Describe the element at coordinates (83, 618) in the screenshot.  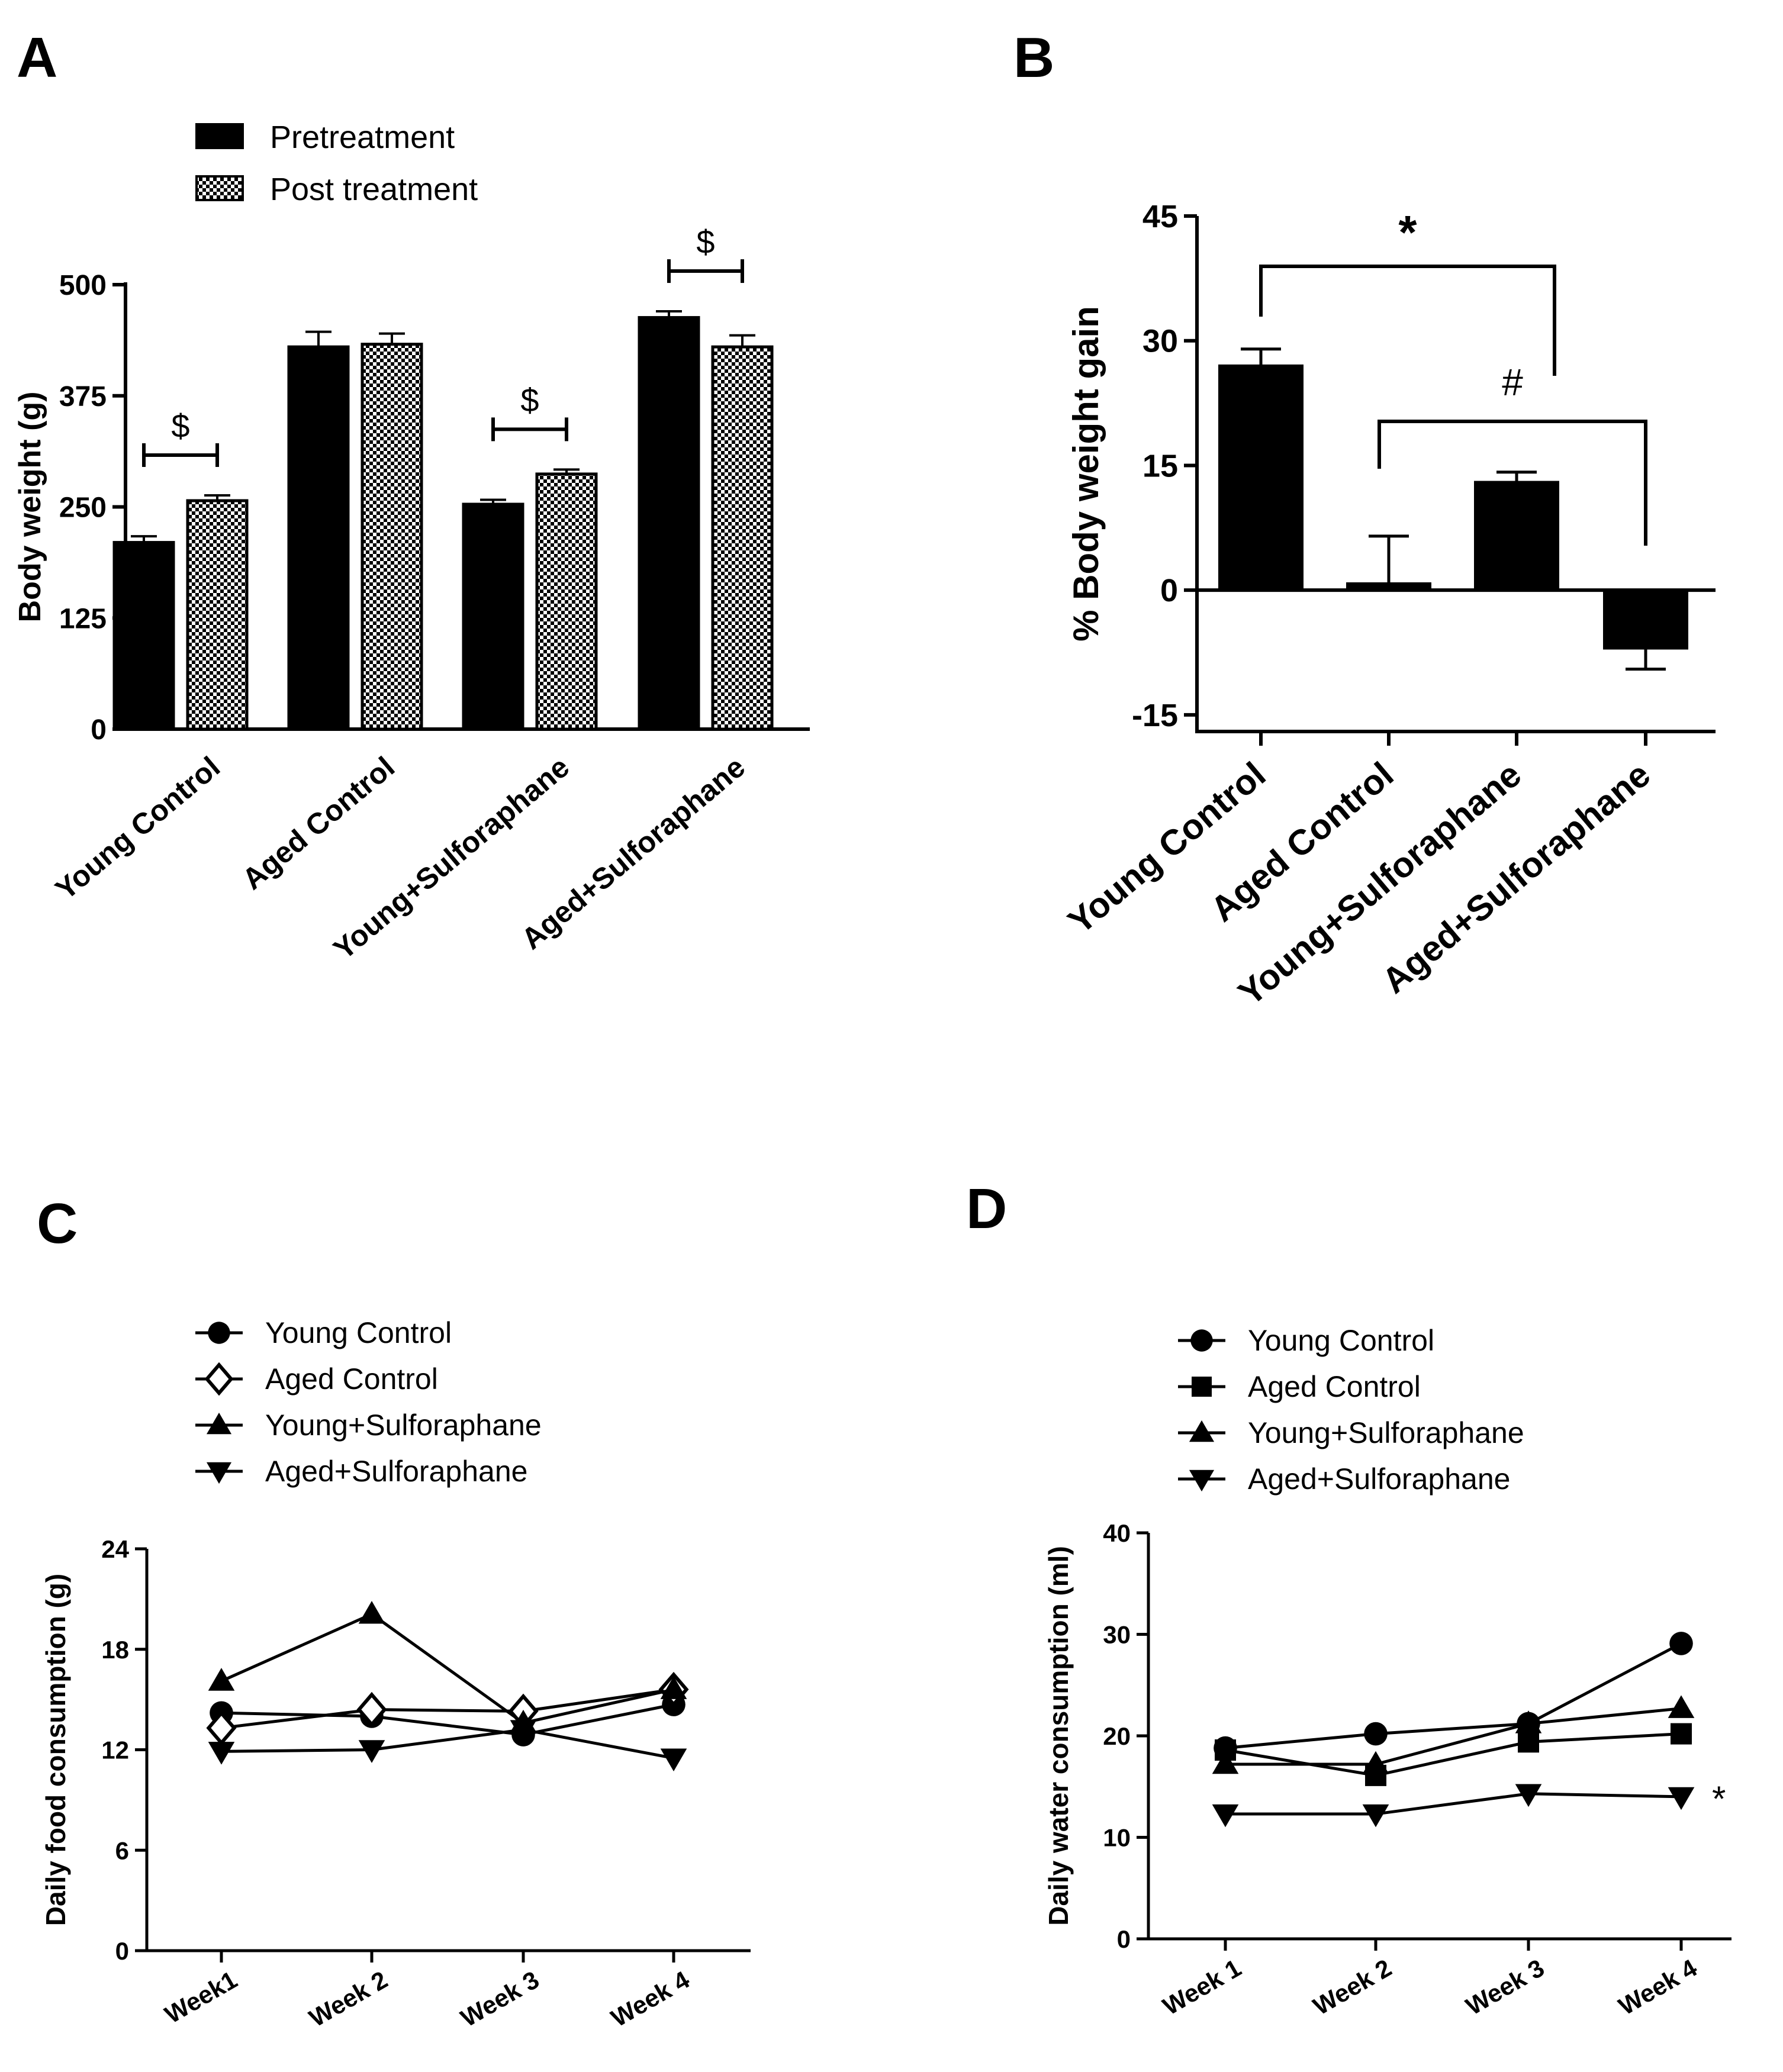
I see `y-tick-label: 125` at that location.